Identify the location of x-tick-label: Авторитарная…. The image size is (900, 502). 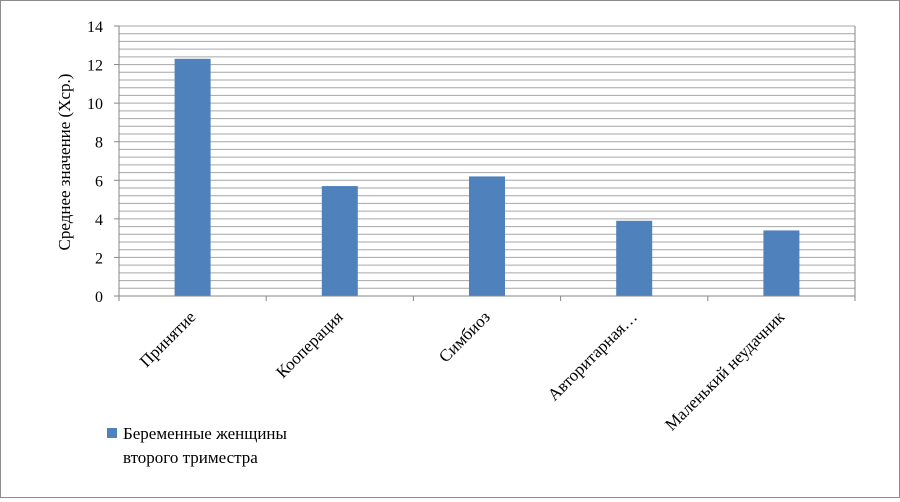
(592, 355).